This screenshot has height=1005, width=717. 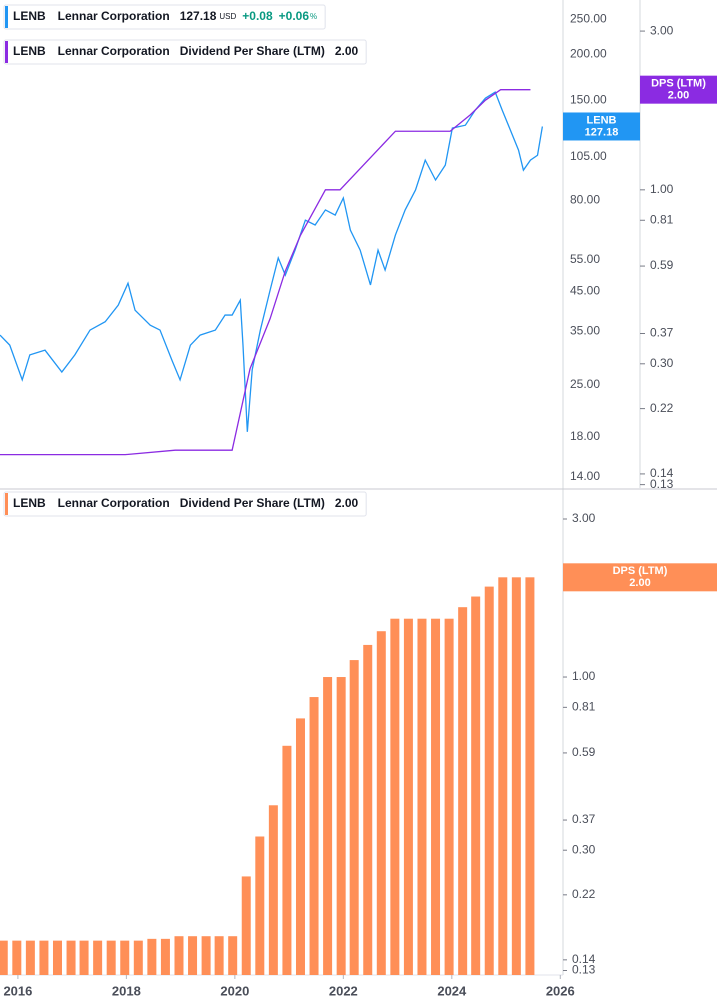 I want to click on y-tick-label: 25.00, so click(x=585, y=384).